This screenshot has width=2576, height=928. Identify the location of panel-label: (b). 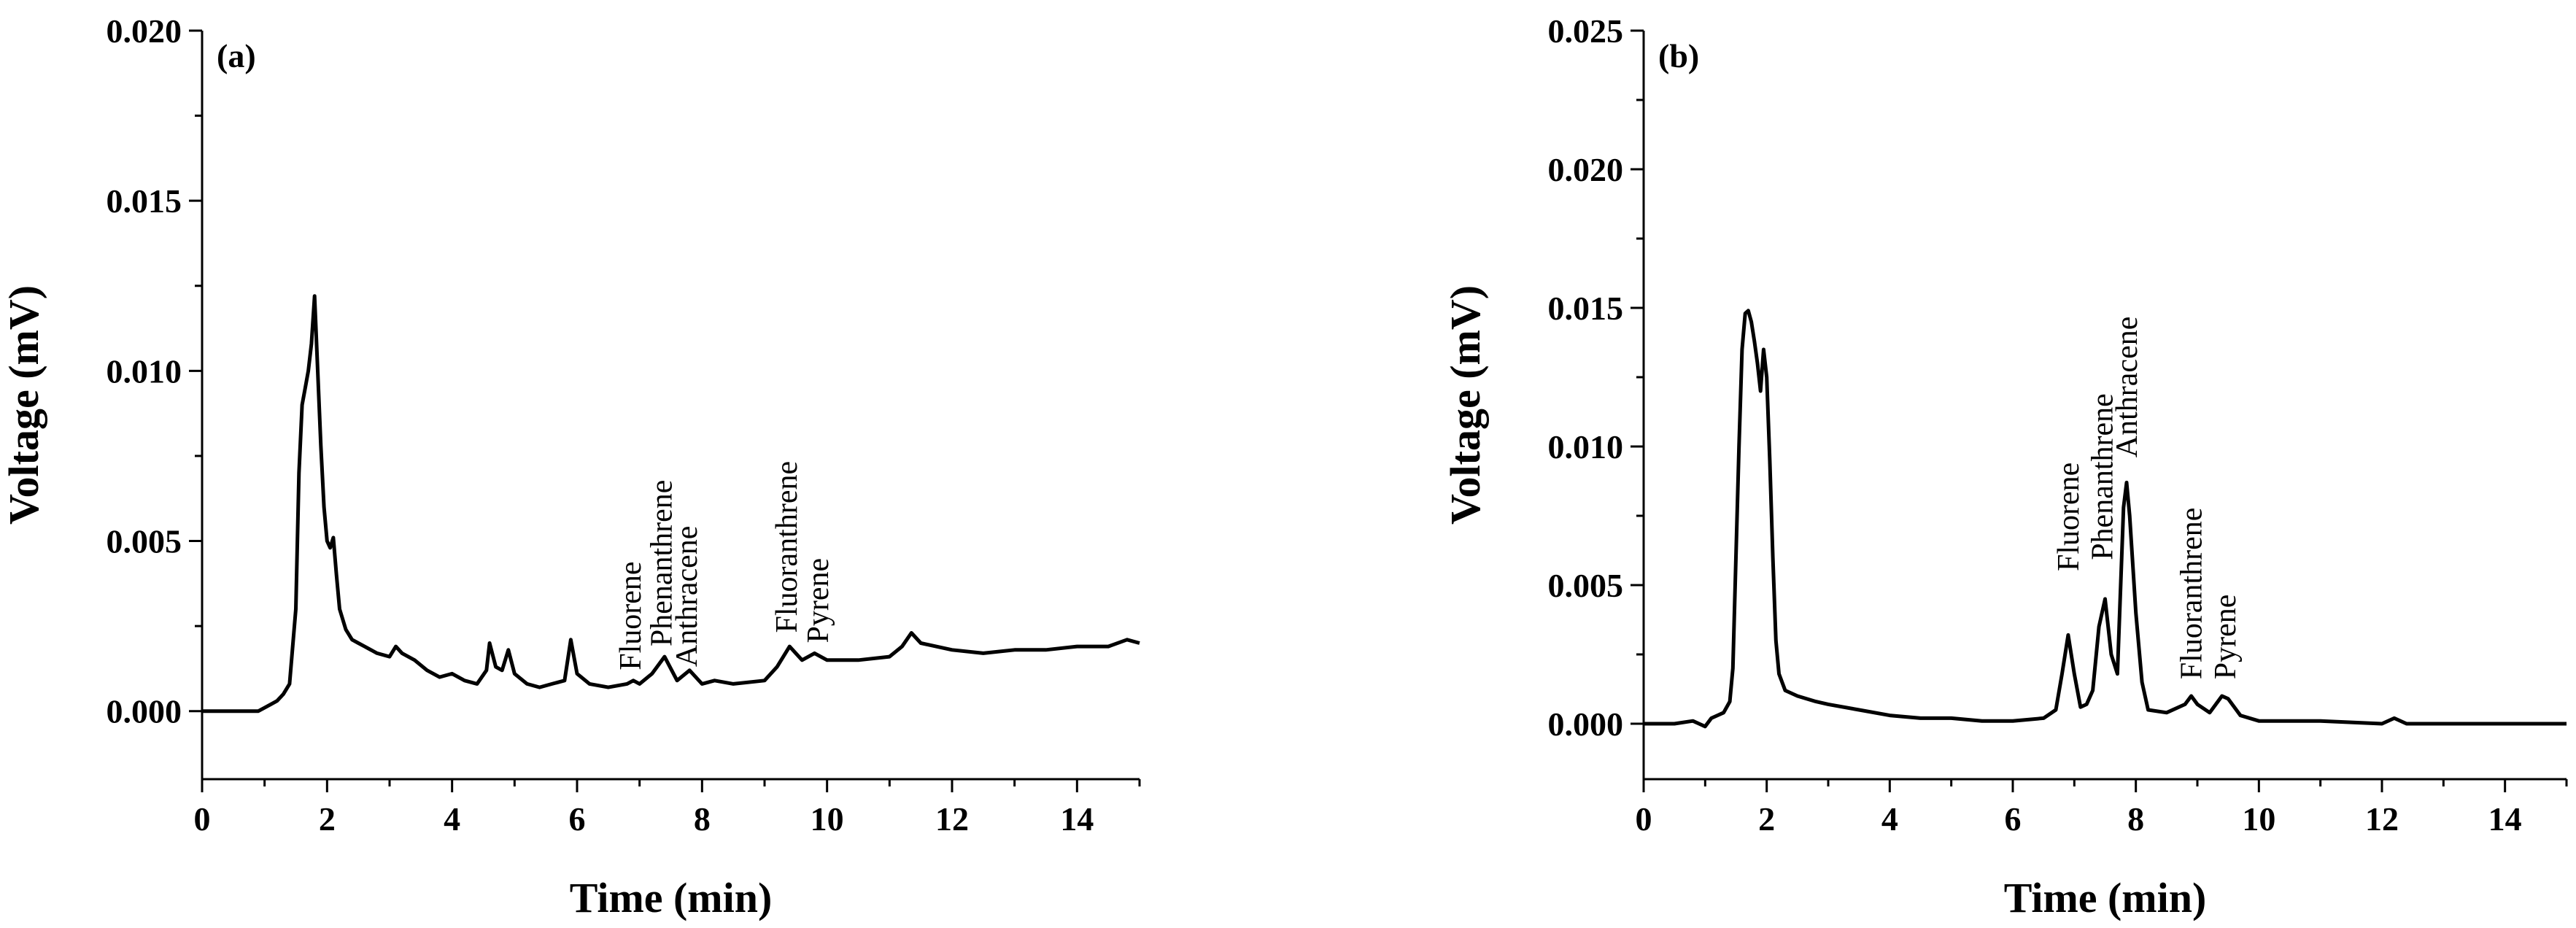
(1678, 55).